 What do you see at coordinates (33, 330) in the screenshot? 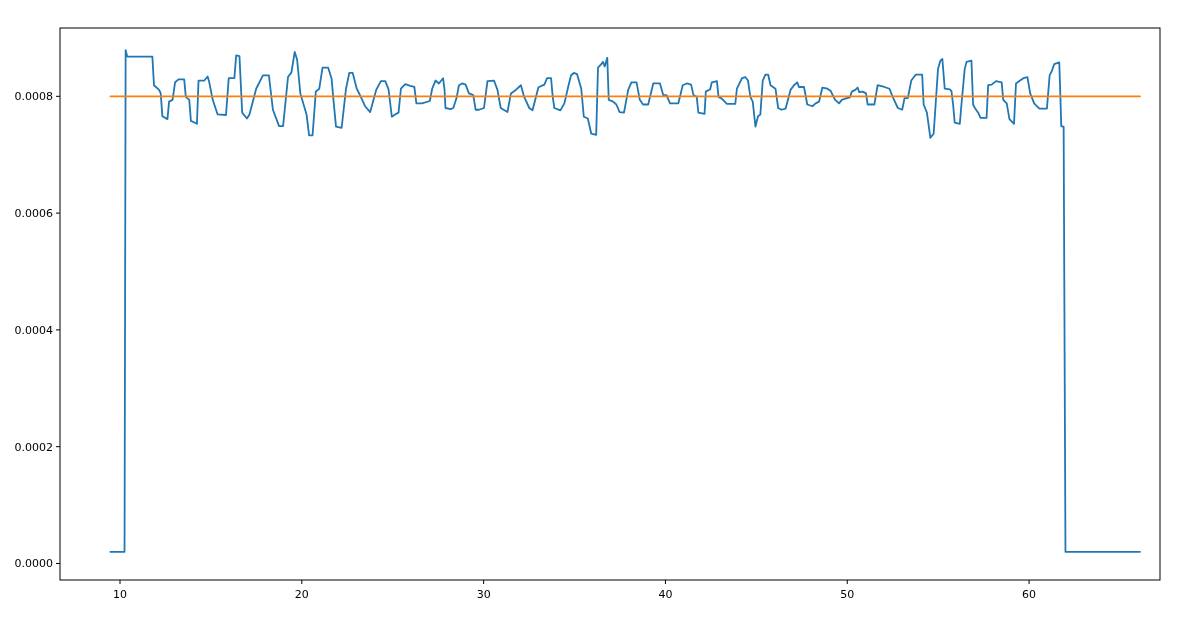
I see `y-tick-label: 0.0004` at bounding box center [33, 330].